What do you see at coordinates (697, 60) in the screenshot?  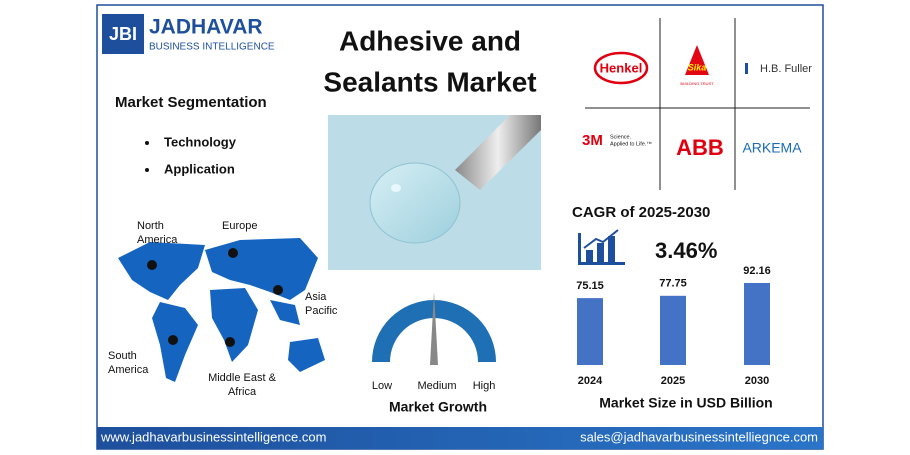 I see `sika-logo` at bounding box center [697, 60].